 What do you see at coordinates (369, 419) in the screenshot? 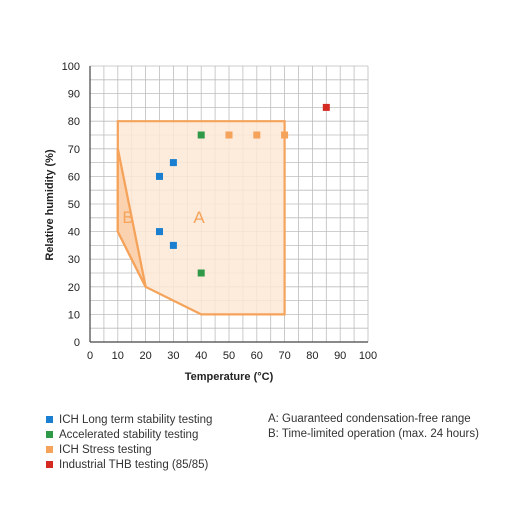
I see `note-region-a: A: Guaranteed condensation-free range` at bounding box center [369, 419].